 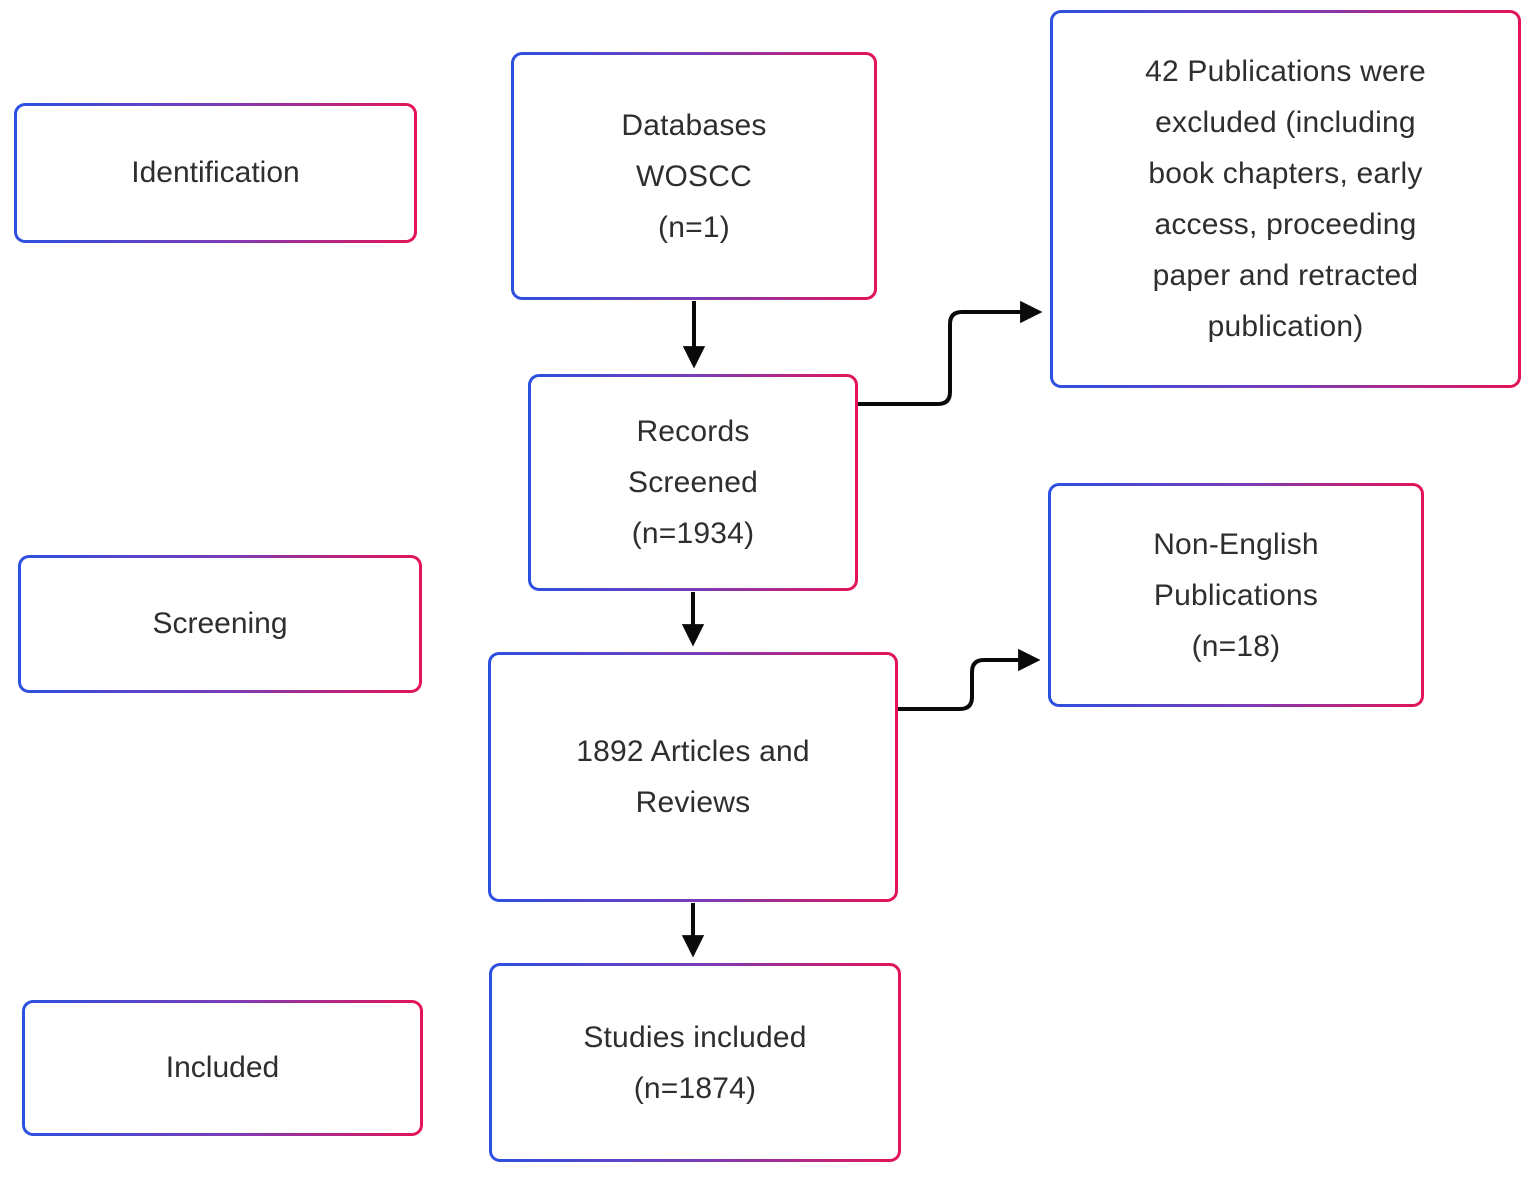 I want to click on node-articles-reviews: 1892 Articles and Reviews, so click(x=693, y=777).